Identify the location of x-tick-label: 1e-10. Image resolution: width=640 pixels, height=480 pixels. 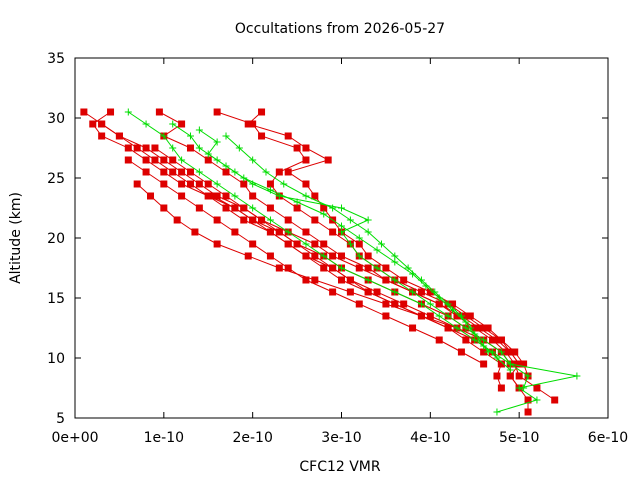
(164, 438).